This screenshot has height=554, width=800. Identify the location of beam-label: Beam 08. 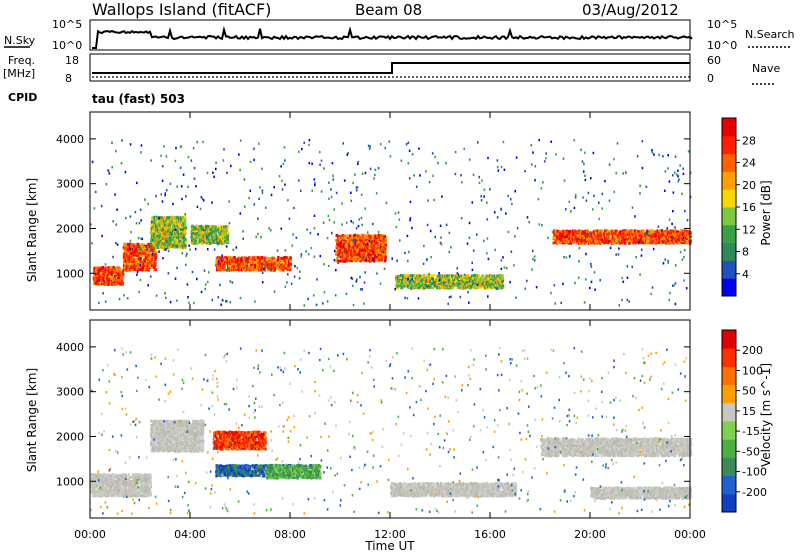
(388, 10).